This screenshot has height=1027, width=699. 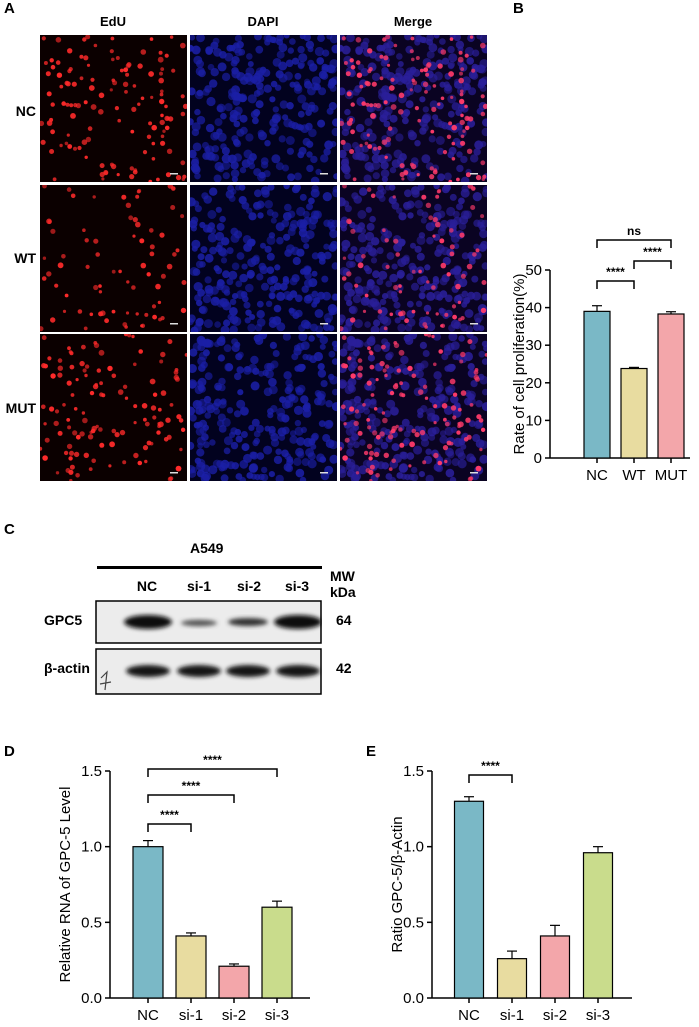 What do you see at coordinates (113, 21) in the screenshot?
I see `column-header-edu: EdU` at bounding box center [113, 21].